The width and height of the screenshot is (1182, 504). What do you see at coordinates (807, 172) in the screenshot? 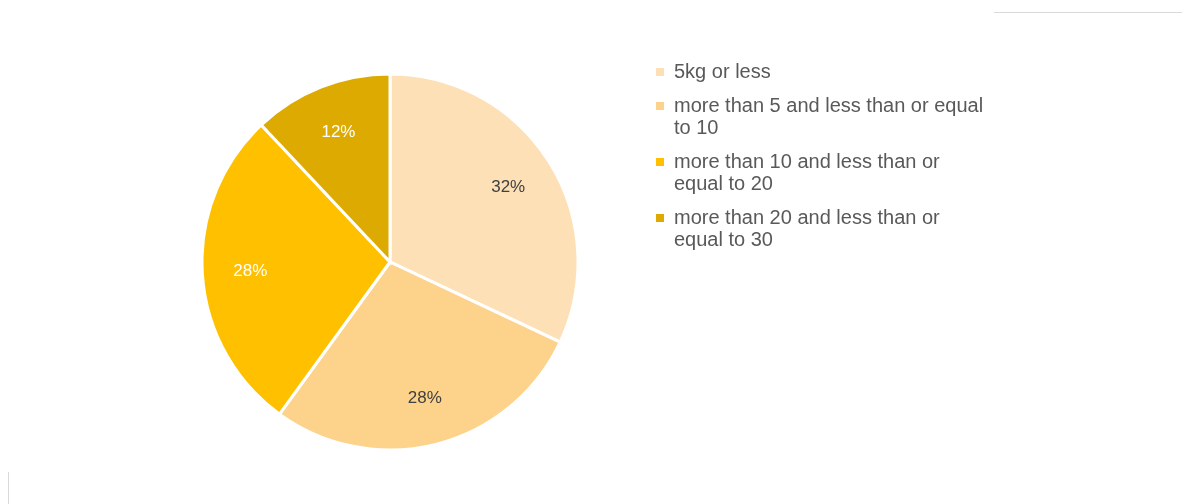
I see `legend-label: more than 10 and less than or equal to 20` at bounding box center [807, 172].